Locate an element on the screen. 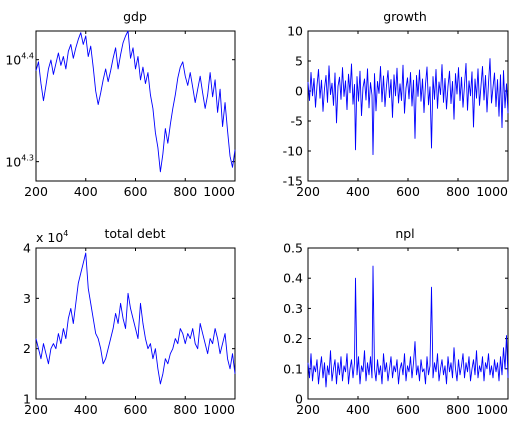  multiplier-base: x 10 is located at coordinates (49, 237).